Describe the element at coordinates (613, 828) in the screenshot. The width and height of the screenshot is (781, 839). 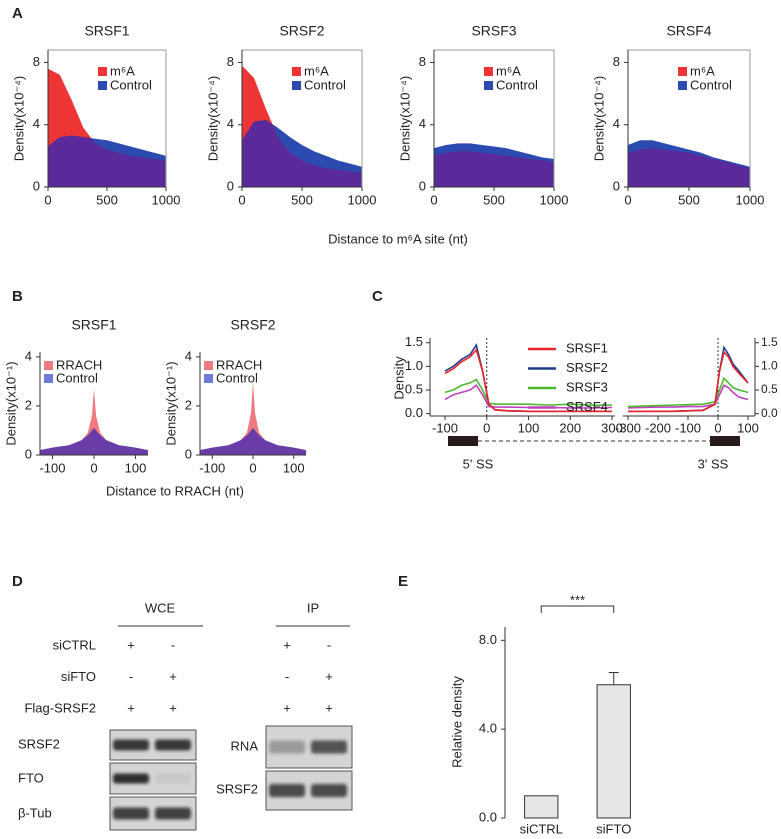
I see `x-tick-label: siFTO` at that location.